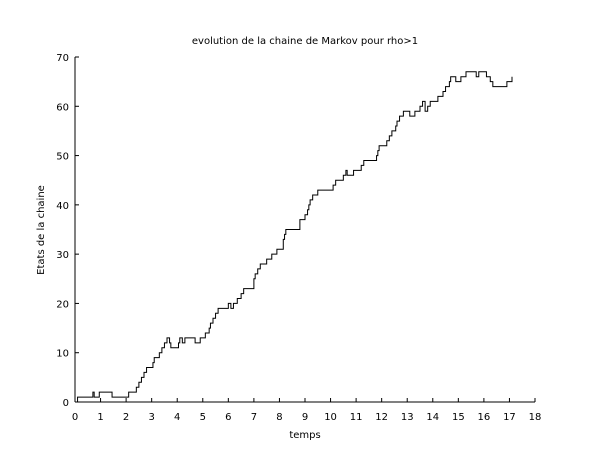 The width and height of the screenshot is (610, 460). Describe the element at coordinates (62, 304) in the screenshot. I see `y-tick-label: 20` at that location.